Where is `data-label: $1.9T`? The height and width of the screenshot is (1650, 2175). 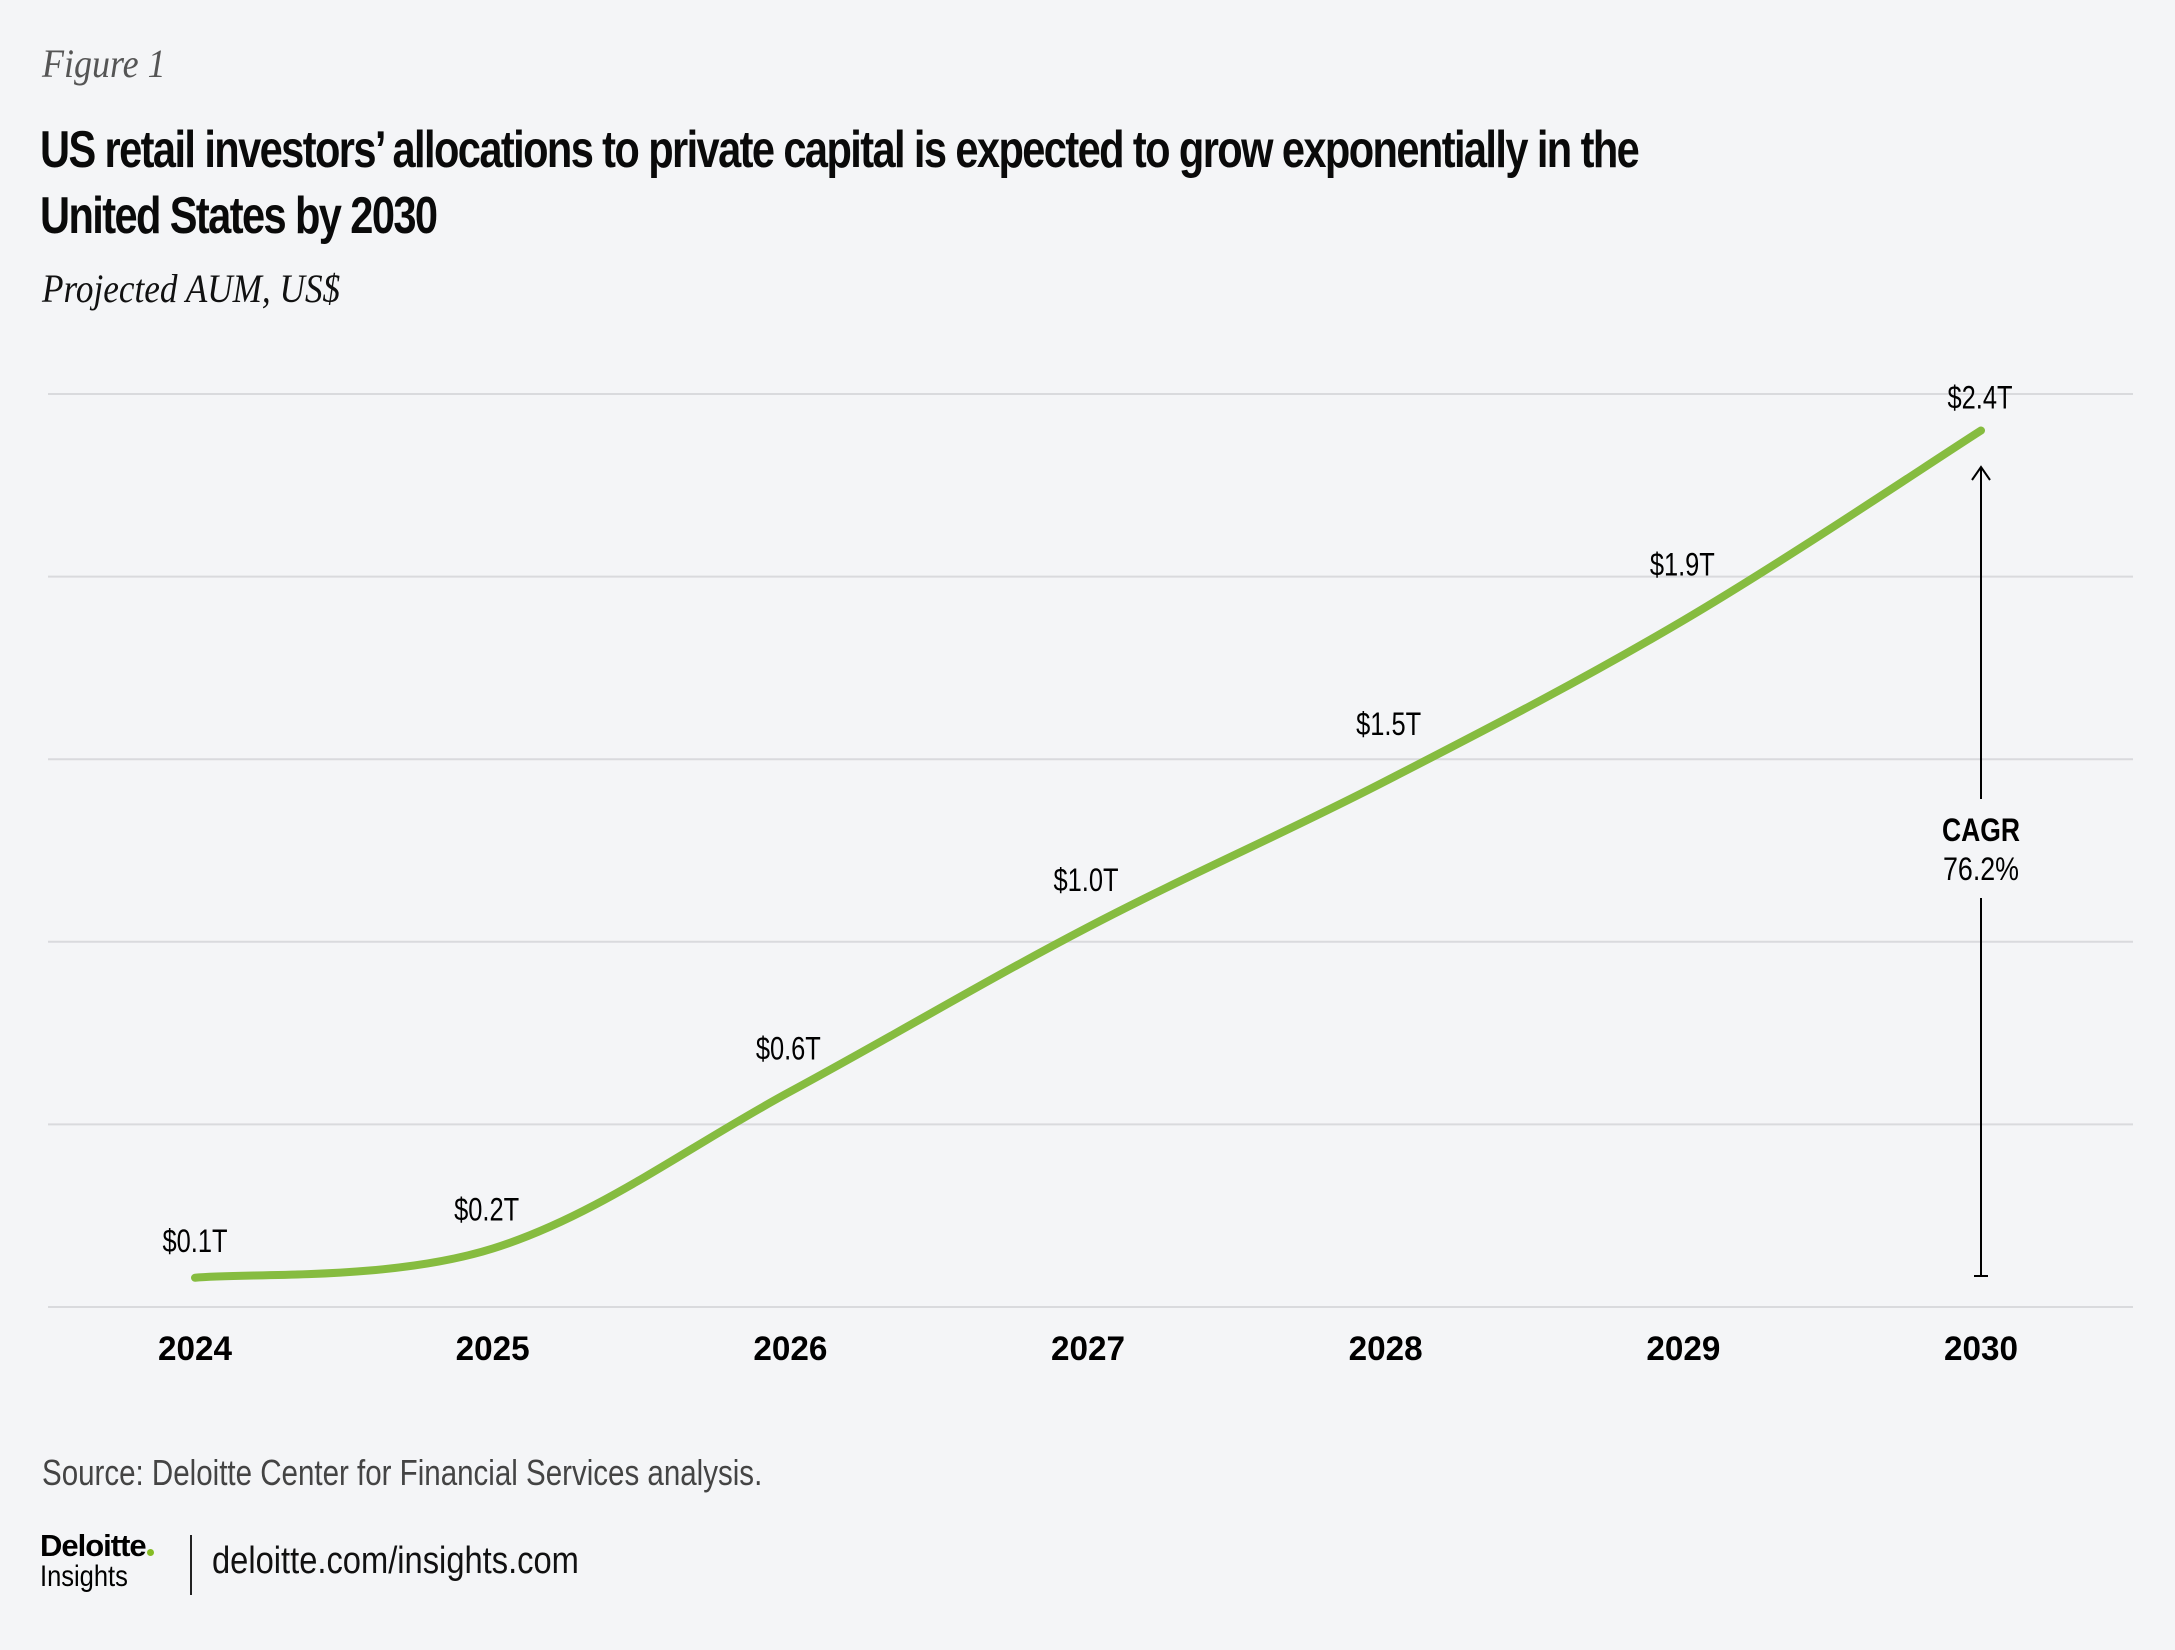
data-label: $1.9T is located at coordinates (1682, 564).